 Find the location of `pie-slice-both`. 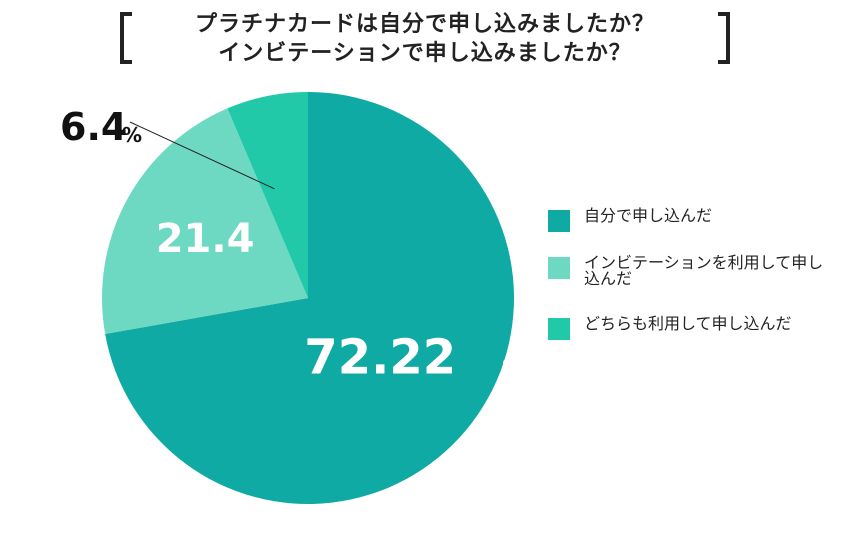

pie-slice-both is located at coordinates (267, 195).